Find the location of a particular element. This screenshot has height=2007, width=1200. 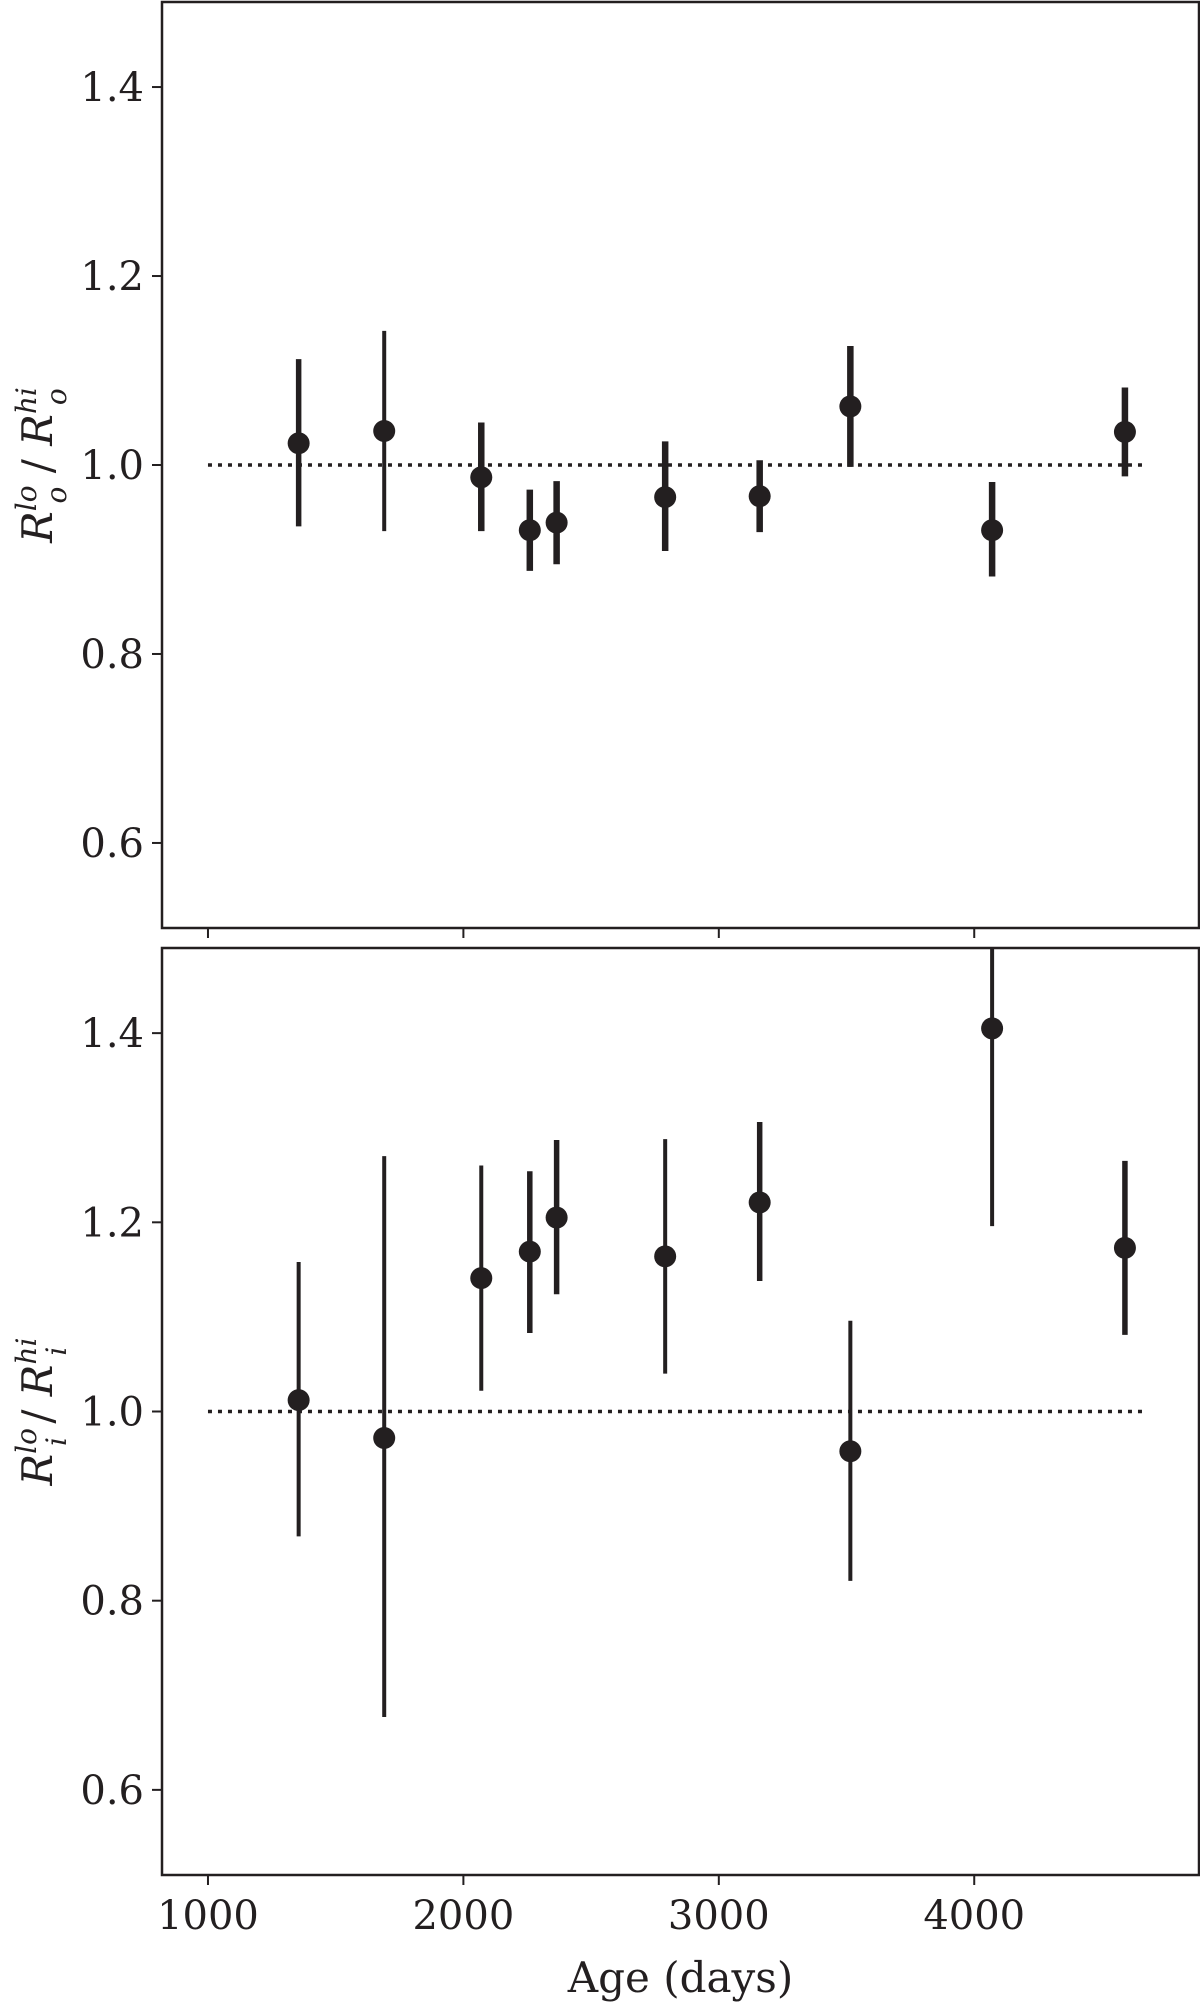

x-axis-label: Age (days) is located at coordinates (680, 1977).